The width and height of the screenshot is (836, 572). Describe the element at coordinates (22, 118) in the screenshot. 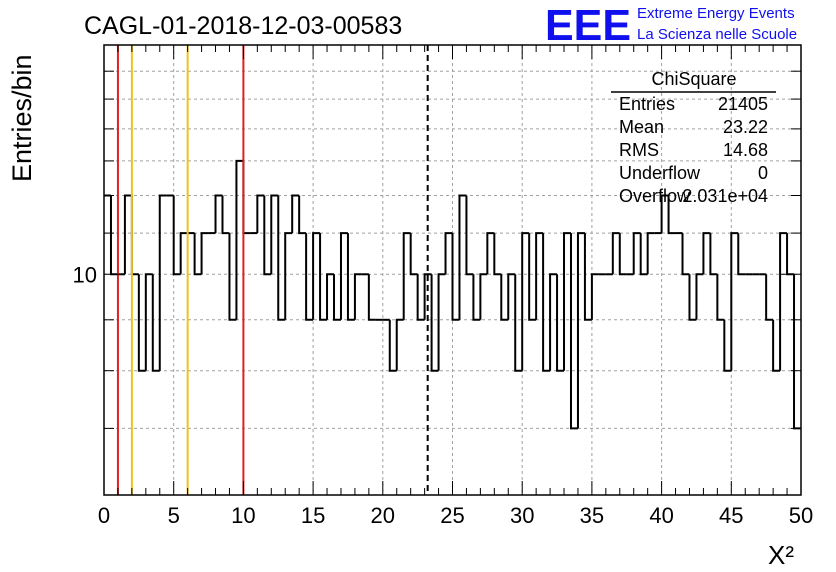

I see `y-axis-label: Entries/bin` at that location.